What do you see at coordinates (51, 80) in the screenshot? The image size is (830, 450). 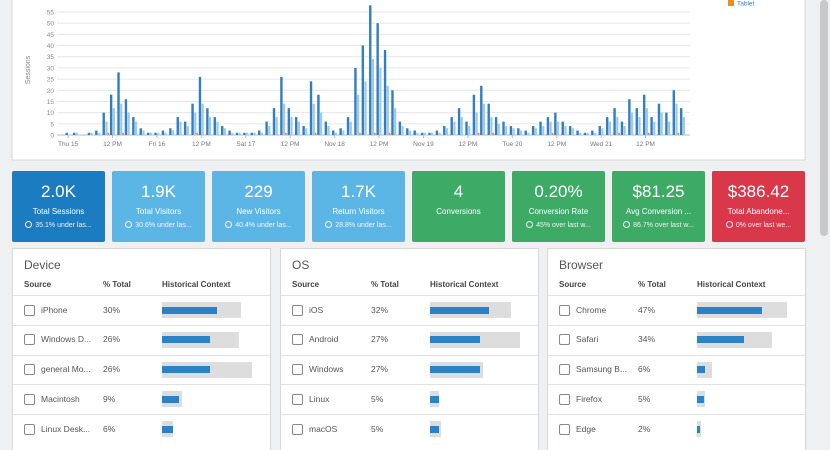 I see `y-tick-label: 25` at bounding box center [51, 80].